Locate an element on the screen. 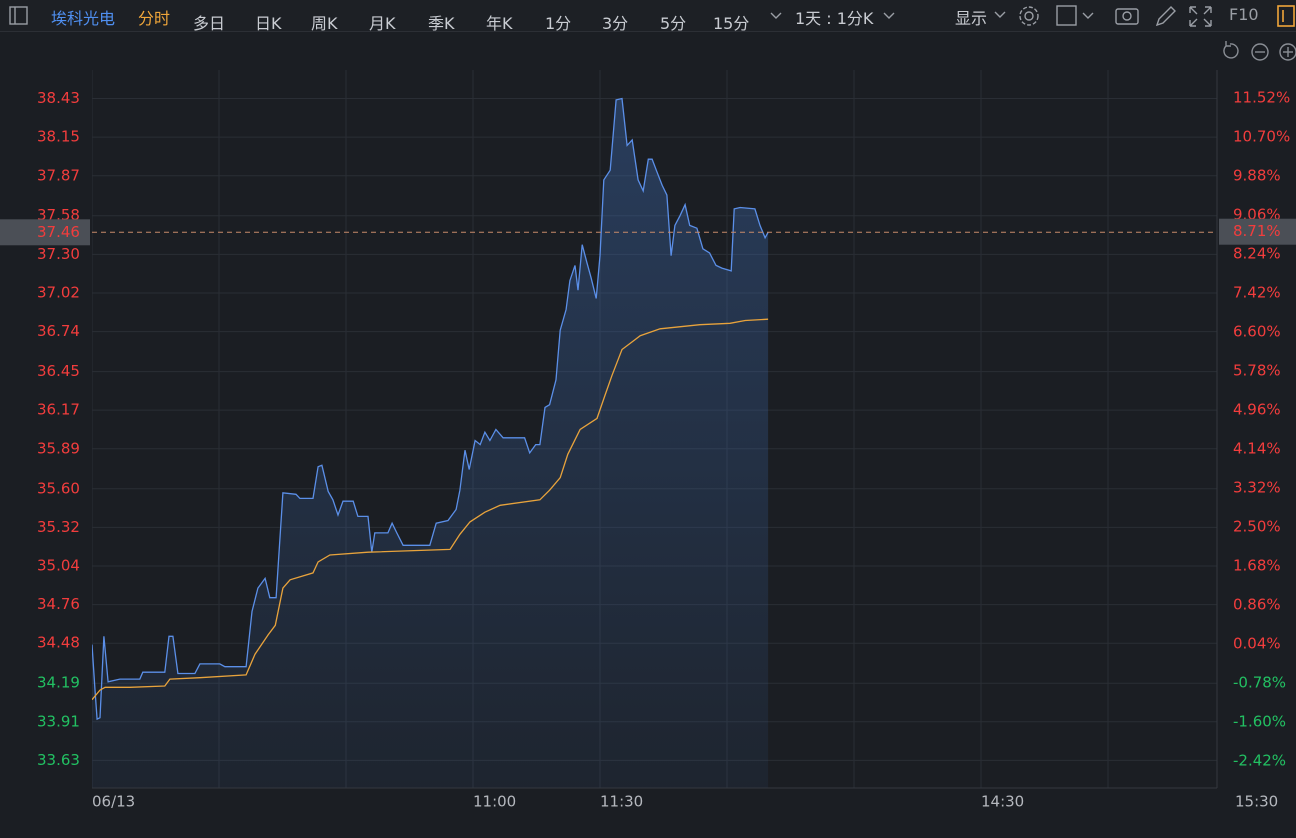  sidebar-icon is located at coordinates (19, 16).